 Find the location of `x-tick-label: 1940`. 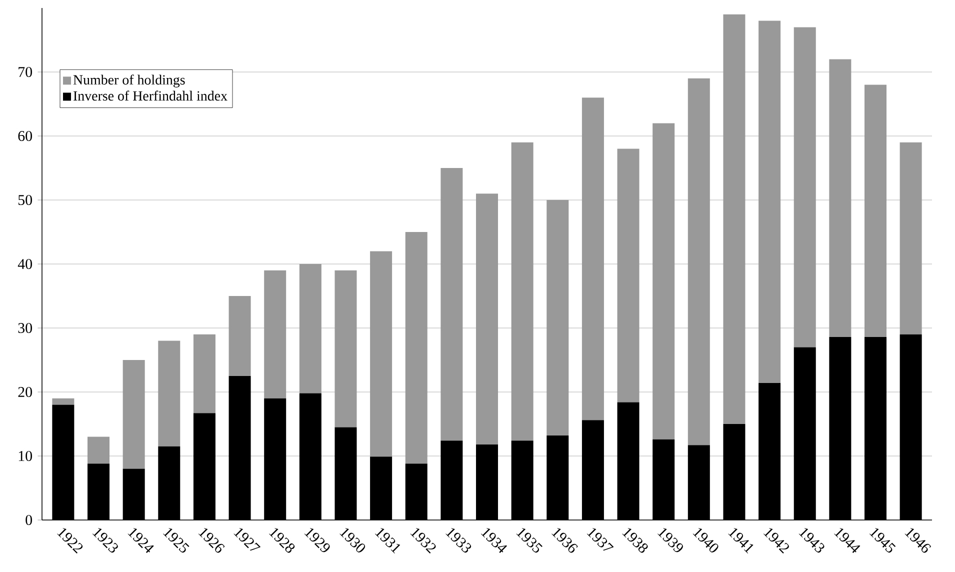

x-tick-label: 1940 is located at coordinates (705, 540).